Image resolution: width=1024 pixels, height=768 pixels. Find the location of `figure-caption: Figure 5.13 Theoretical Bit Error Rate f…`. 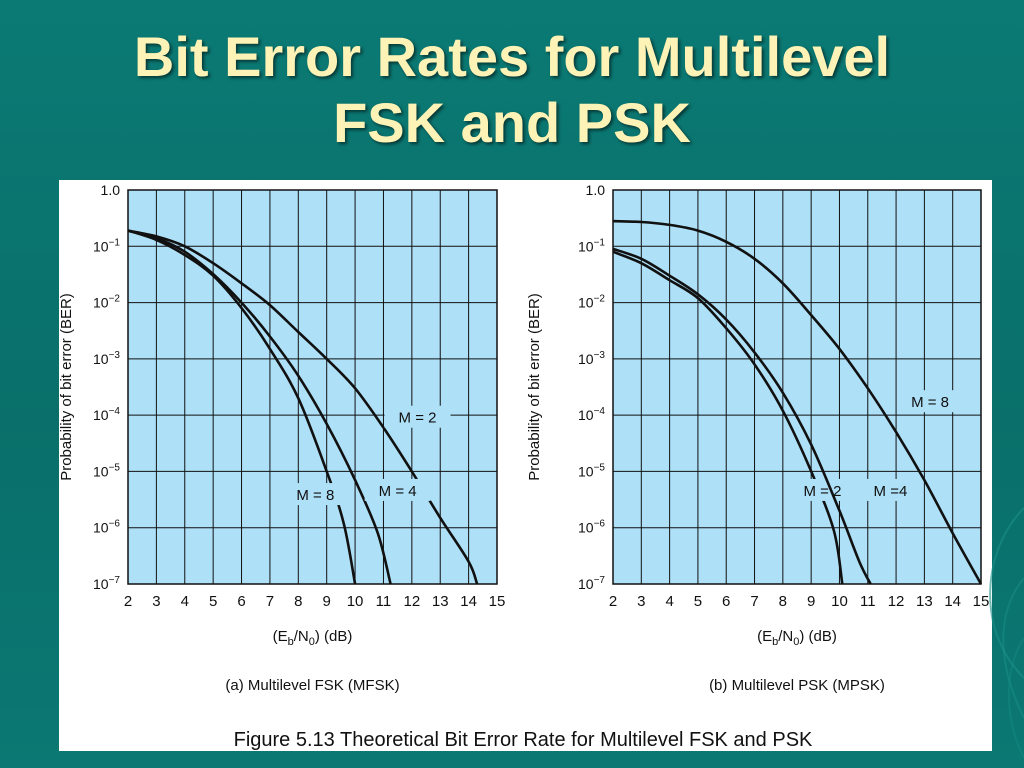

figure-caption: Figure 5.13 Theoretical Bit Error Rate f… is located at coordinates (523, 740).